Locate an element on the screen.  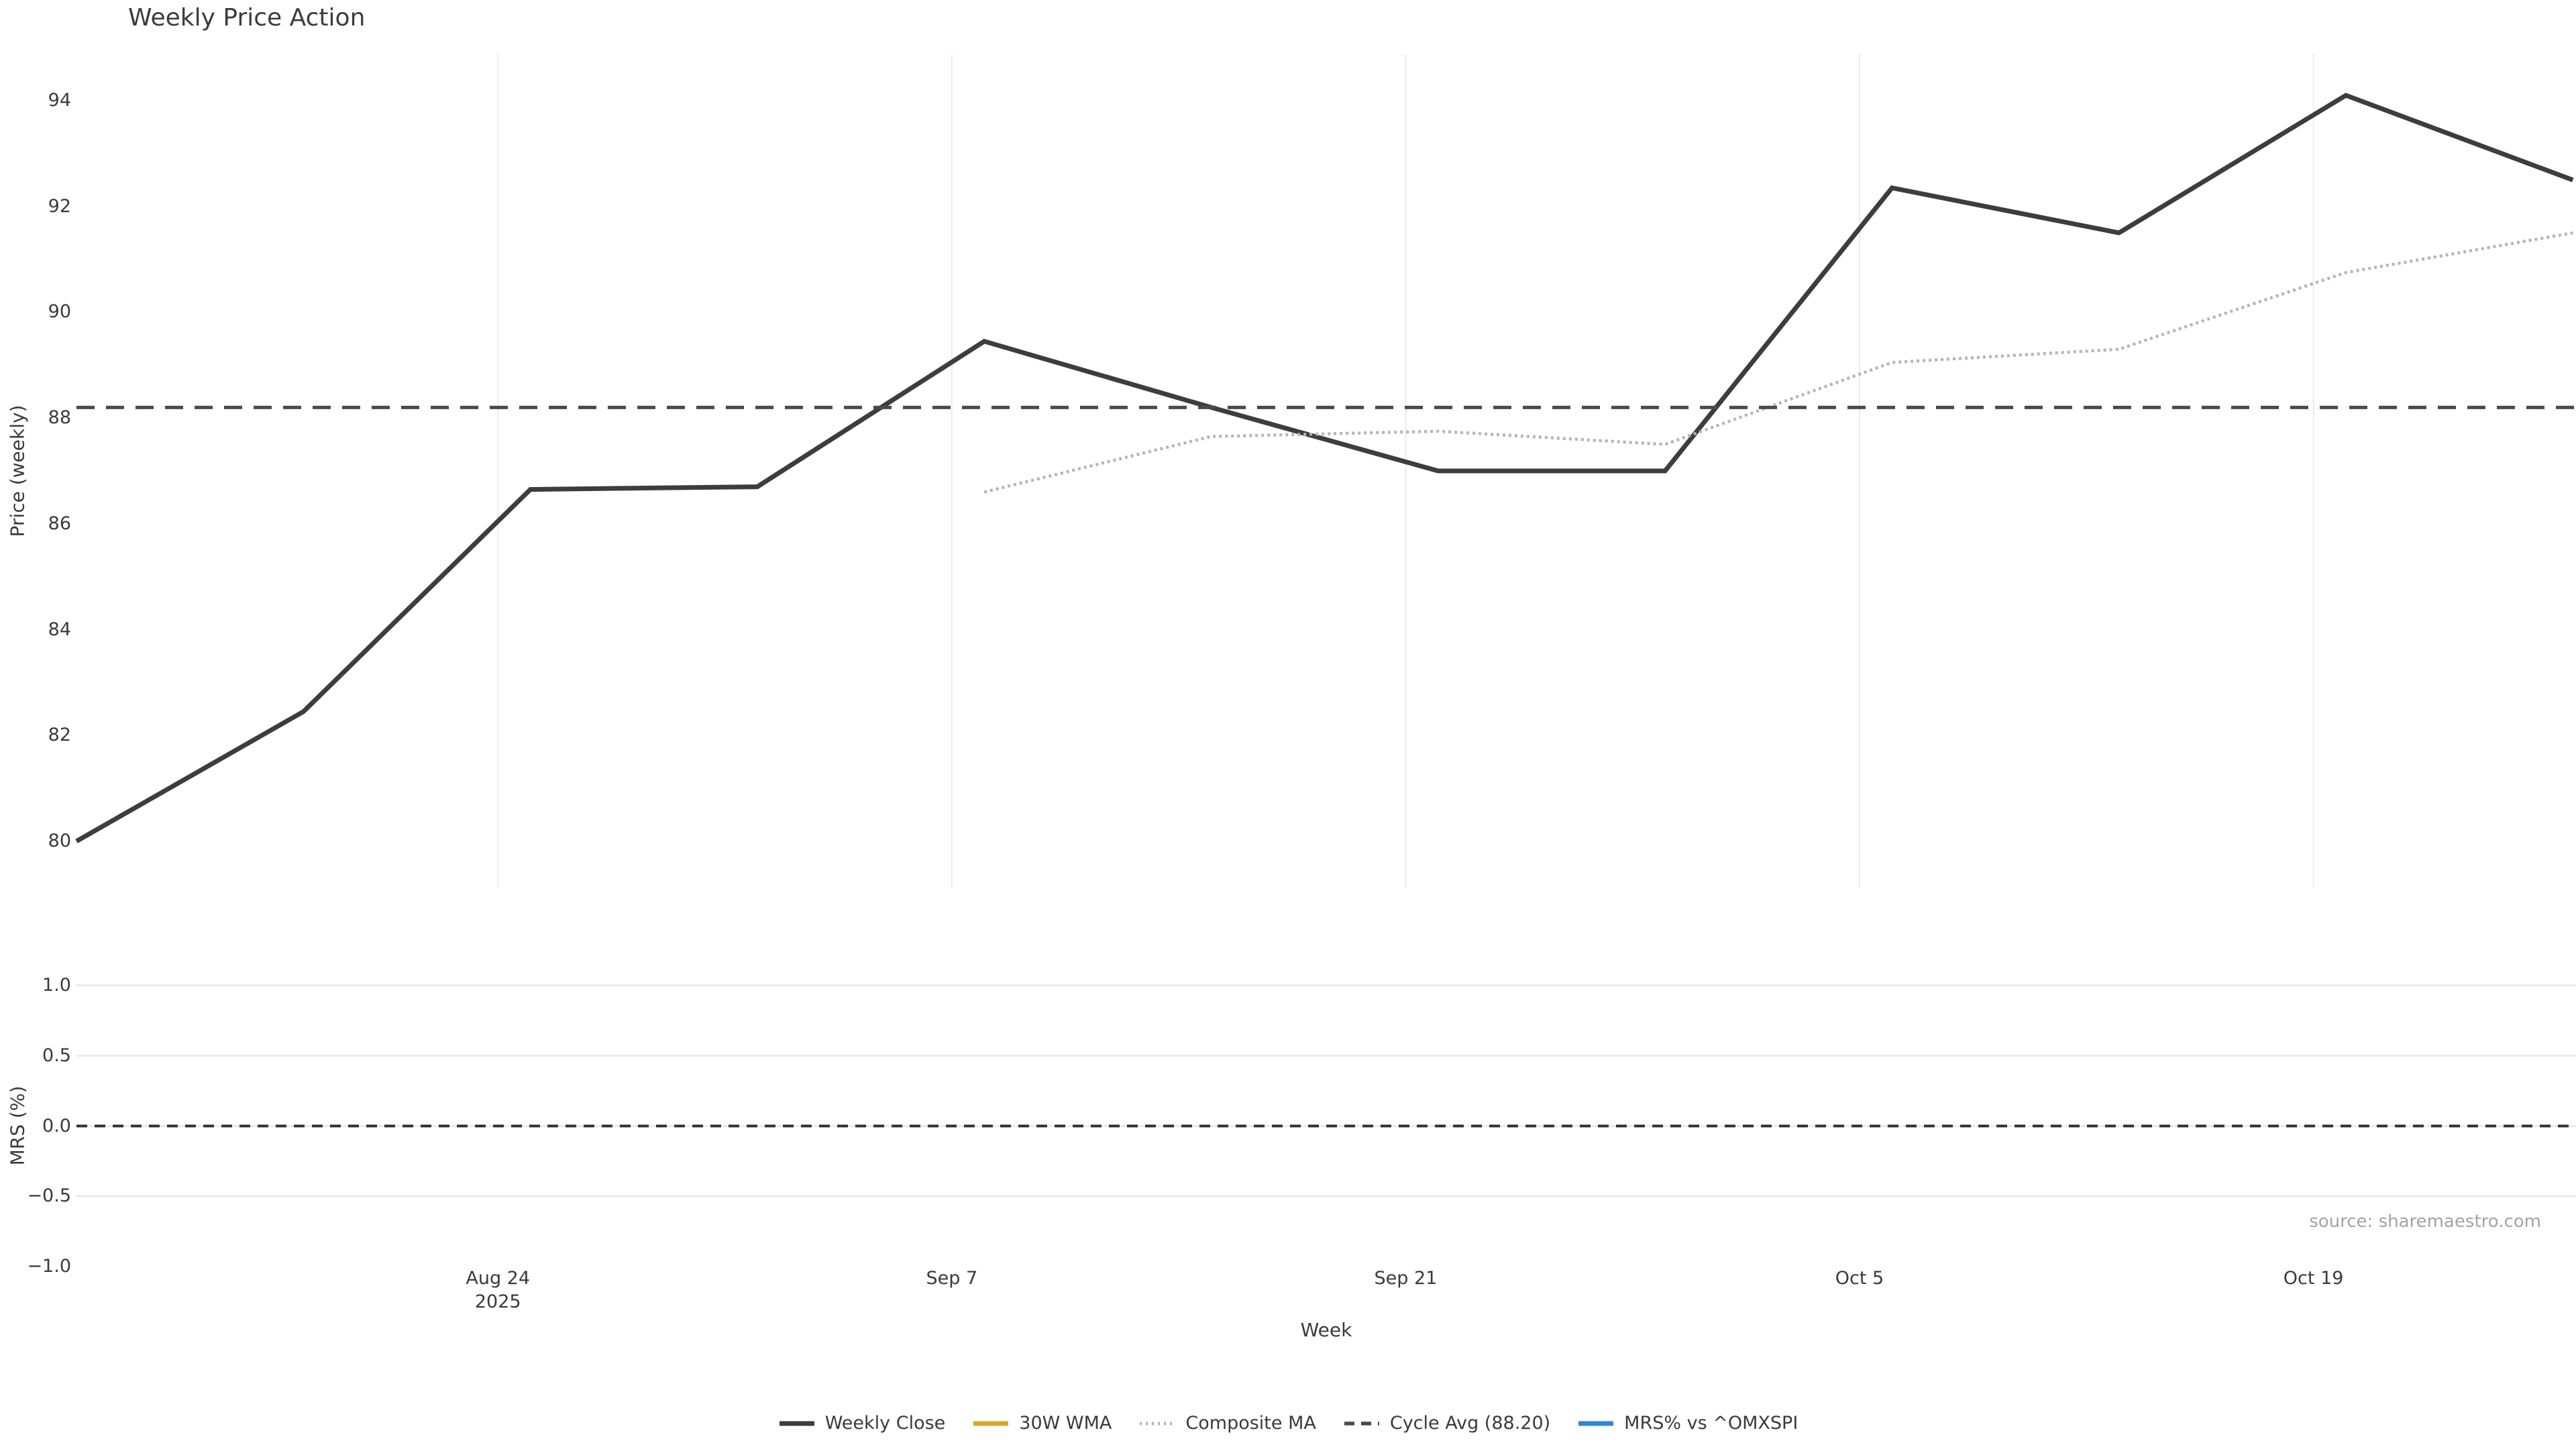
price-ytick-label: 84 is located at coordinates (59, 629).